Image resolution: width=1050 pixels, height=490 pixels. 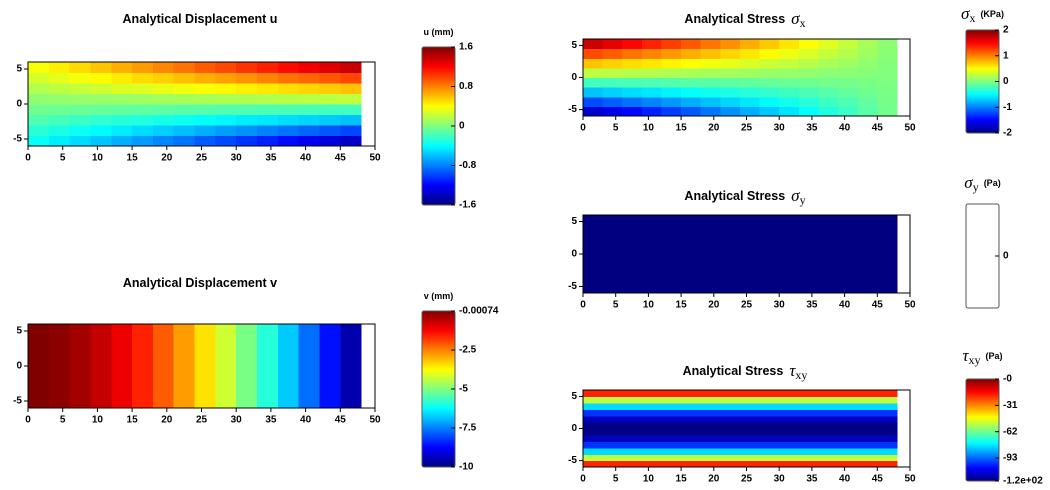 I want to click on colorbar, so click(x=982, y=430).